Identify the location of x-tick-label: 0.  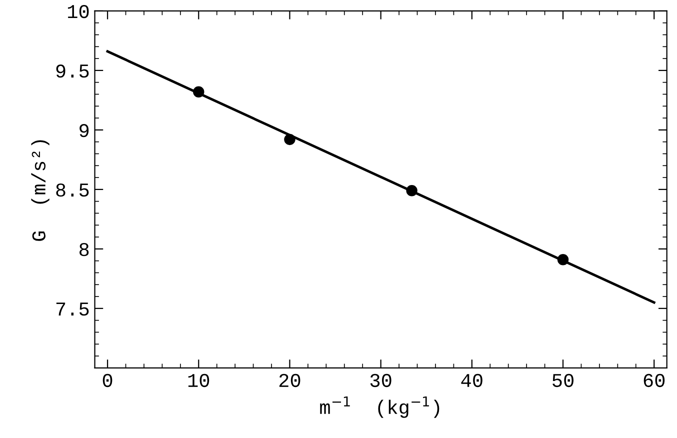
(107, 381).